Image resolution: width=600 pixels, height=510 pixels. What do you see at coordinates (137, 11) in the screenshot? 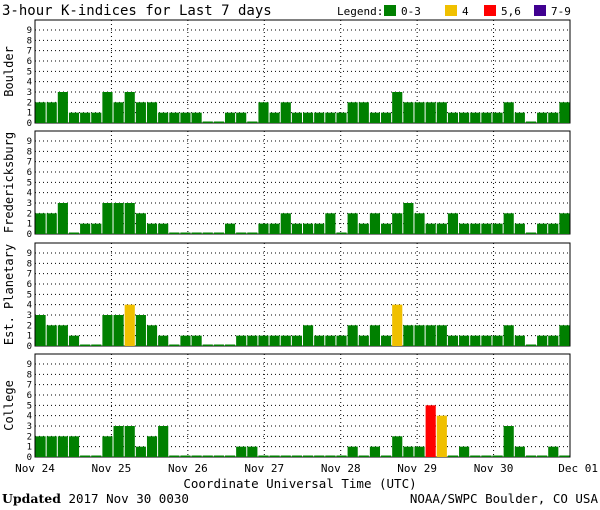
I see `chart-title: 3-hour K-indices for Last 7 days` at bounding box center [137, 11].